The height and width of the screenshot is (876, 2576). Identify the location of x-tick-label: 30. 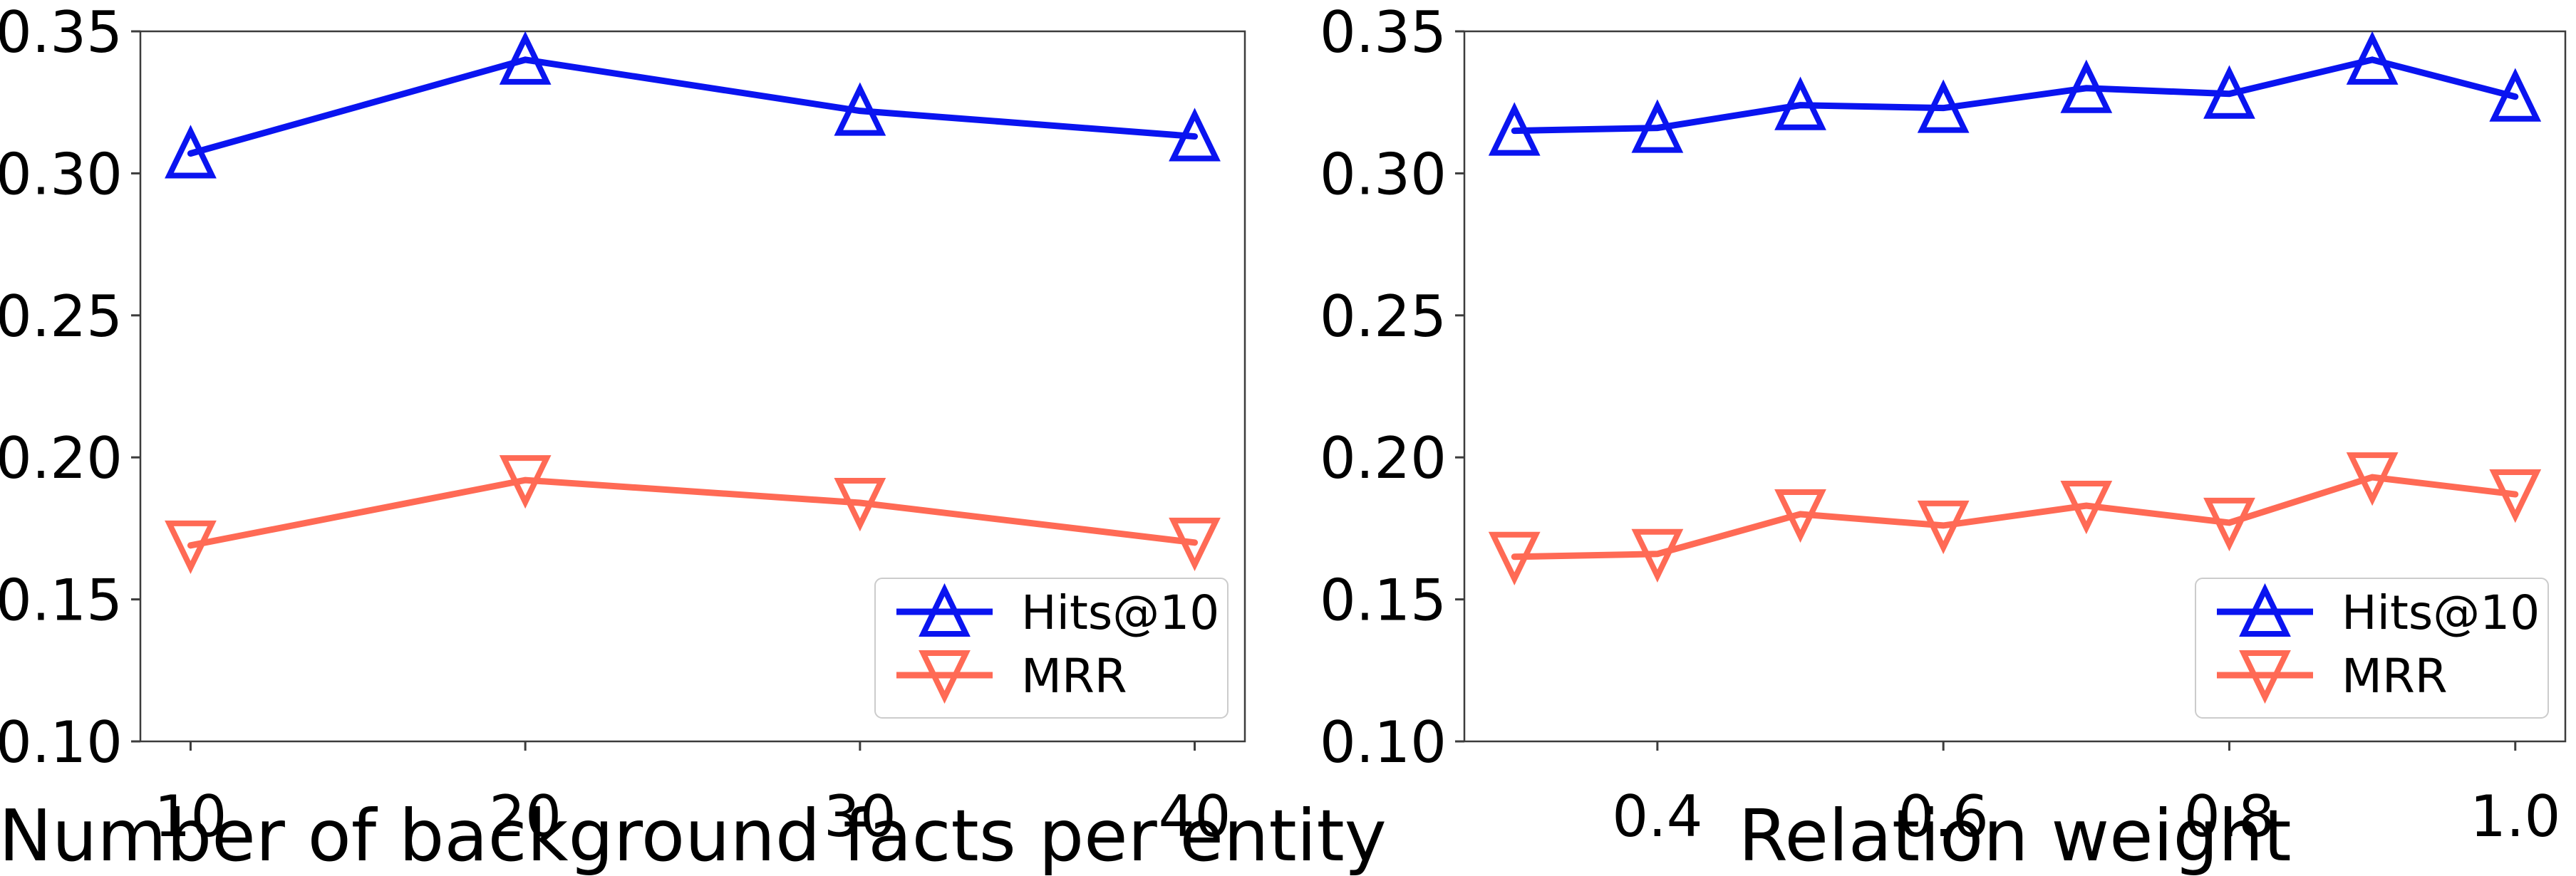
(860, 816).